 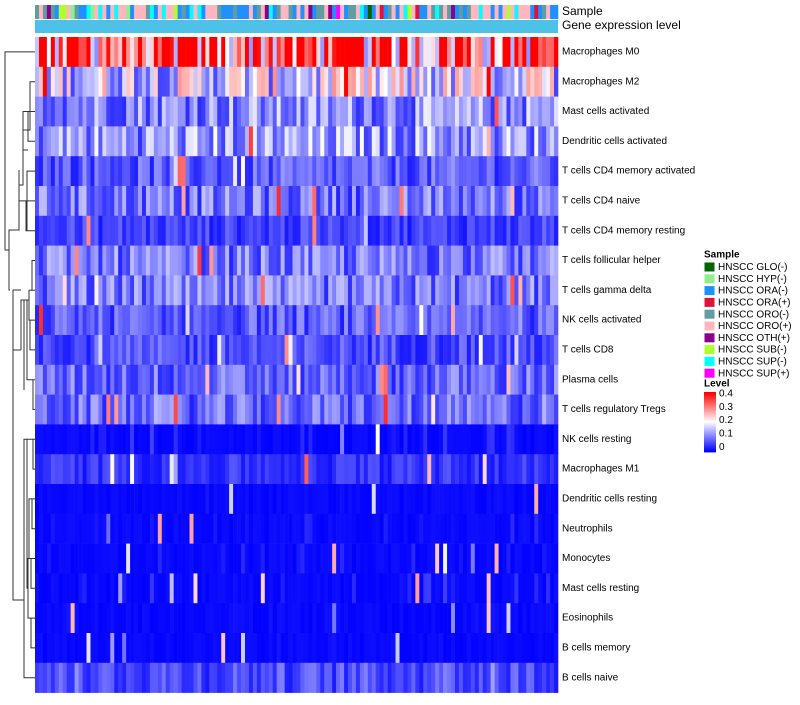 What do you see at coordinates (601, 320) in the screenshot?
I see `row-label: NK cells activated` at bounding box center [601, 320].